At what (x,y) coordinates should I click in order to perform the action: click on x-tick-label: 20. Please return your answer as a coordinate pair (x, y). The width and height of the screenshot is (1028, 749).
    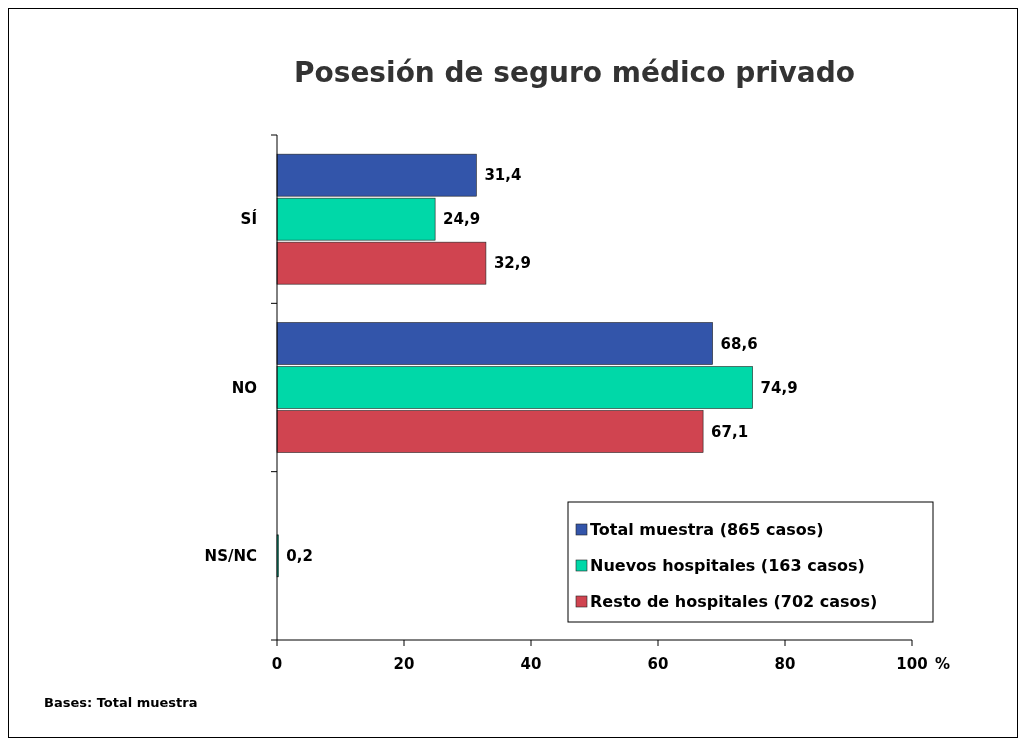
    Looking at the image, I should click on (404, 664).